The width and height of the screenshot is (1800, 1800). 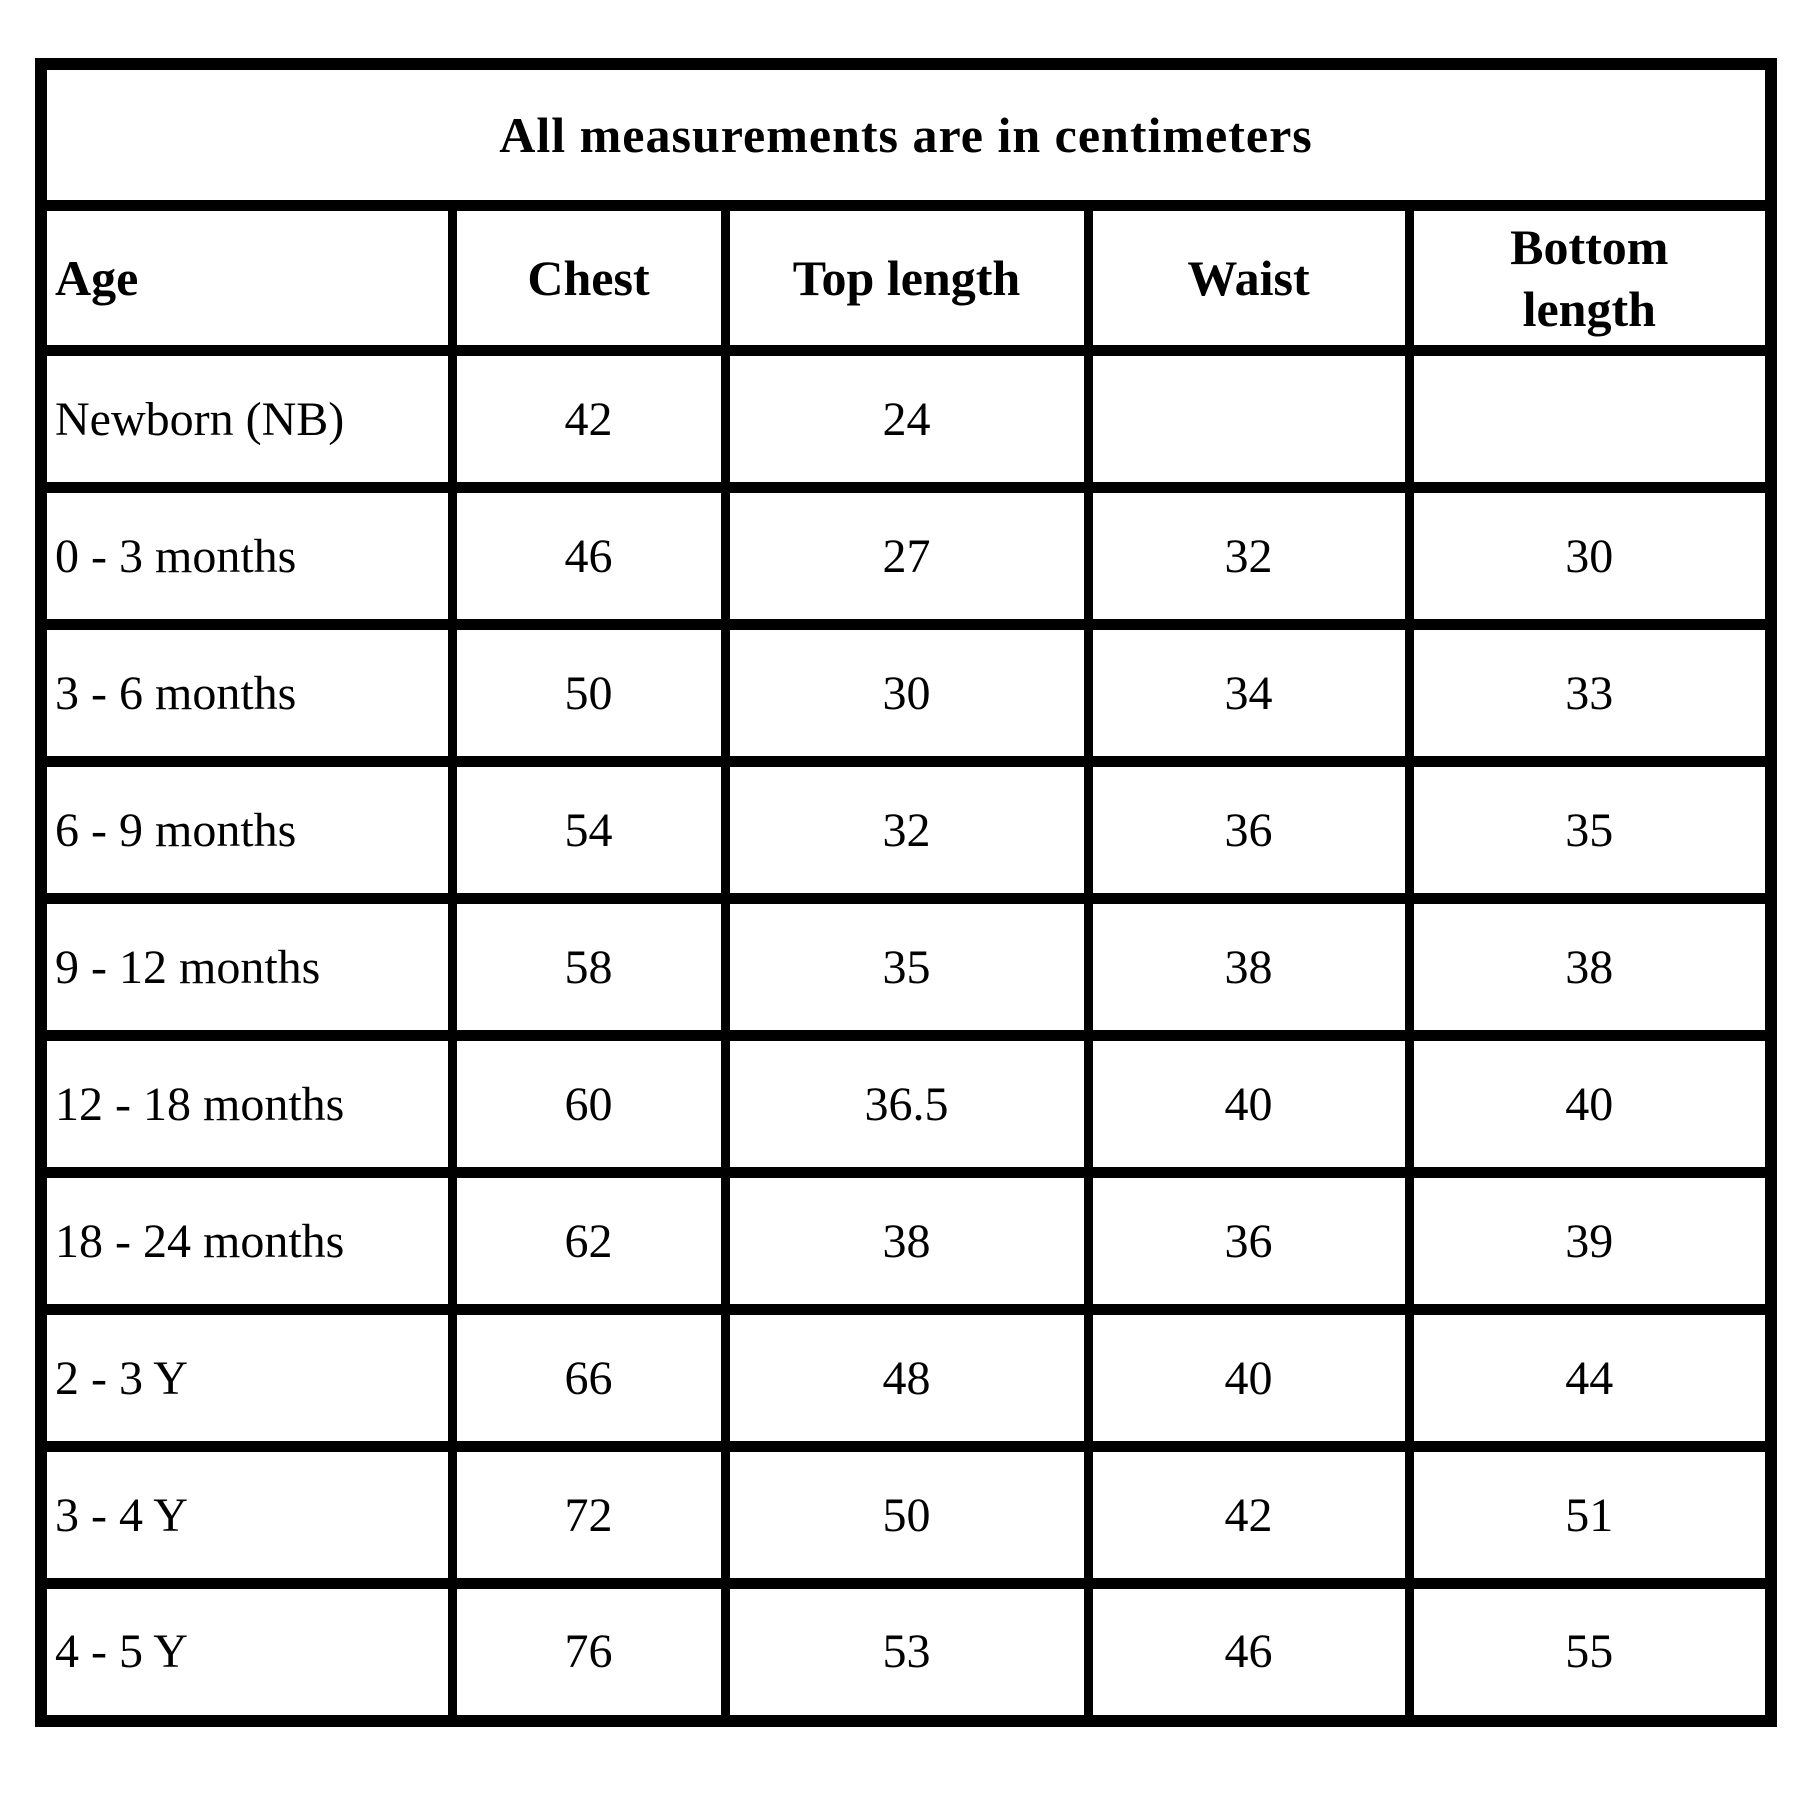 What do you see at coordinates (588, 1652) in the screenshot?
I see `cell-chest: 76` at bounding box center [588, 1652].